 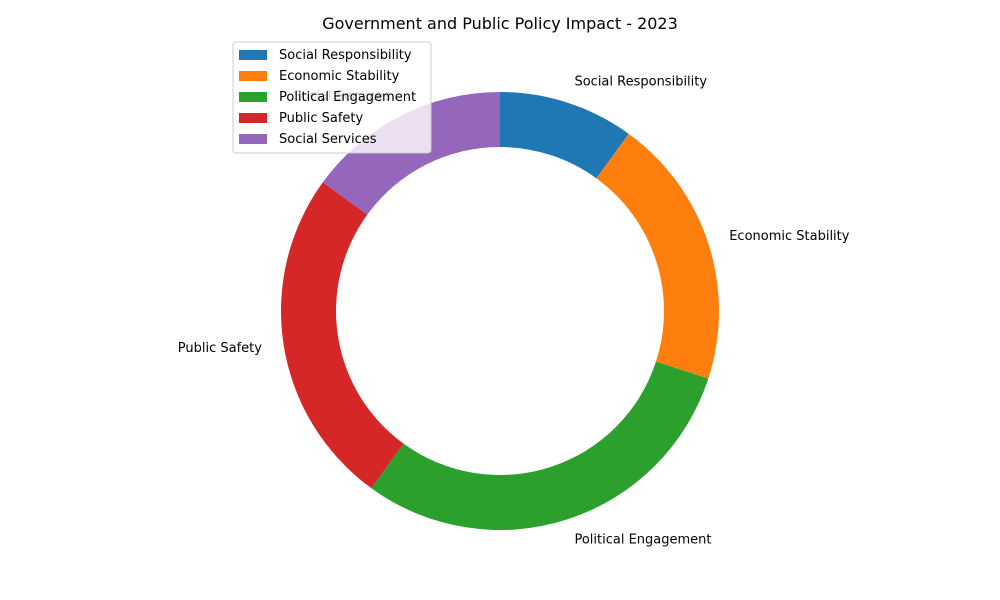 What do you see at coordinates (642, 540) in the screenshot?
I see `slice-label-political-engagement: Political Engagement` at bounding box center [642, 540].